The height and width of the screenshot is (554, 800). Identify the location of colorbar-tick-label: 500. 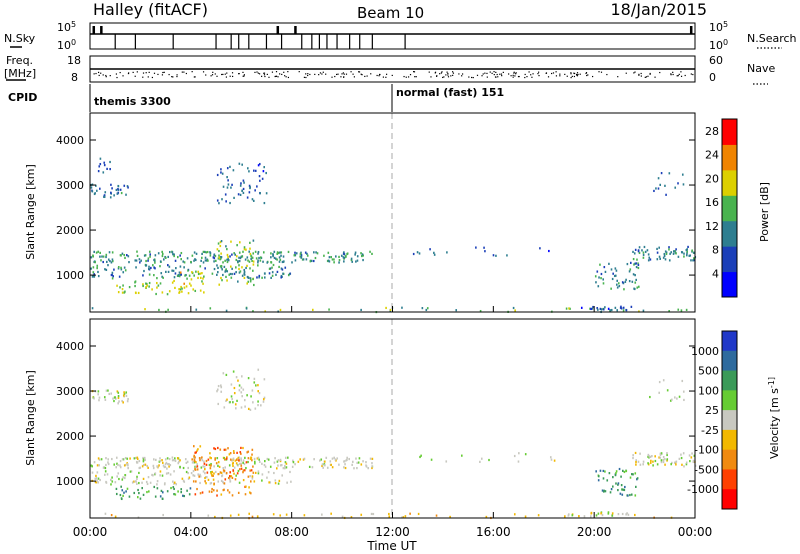
(708, 371).